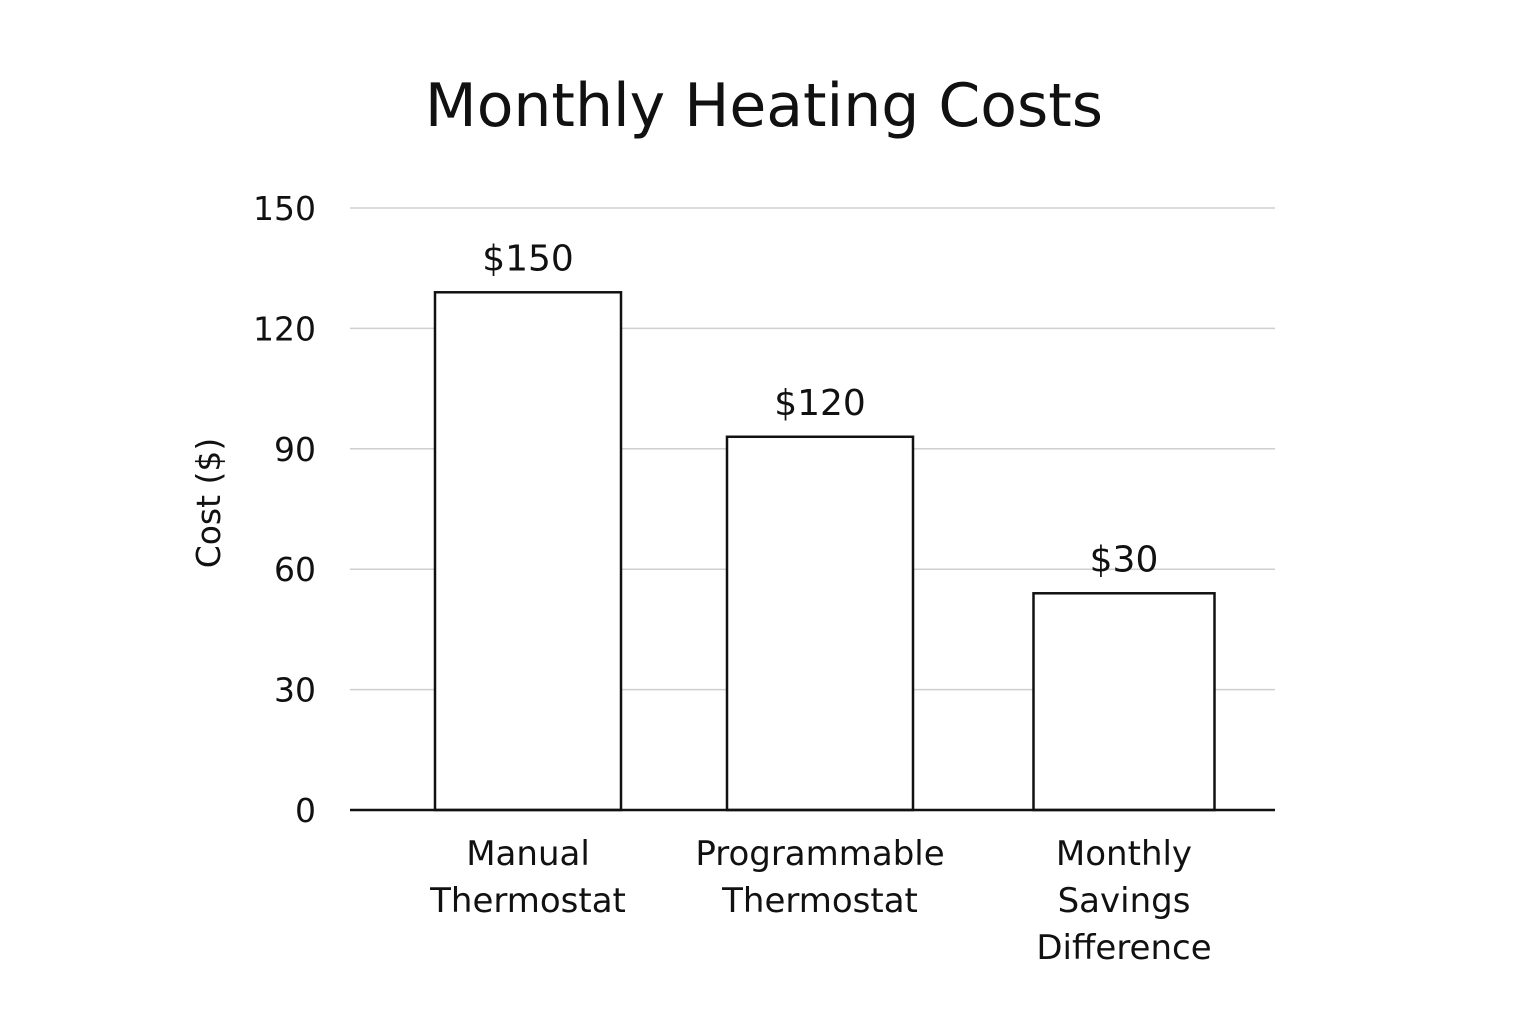 Image resolution: width=1536 pixels, height=1024 pixels. I want to click on y-tick-label: 120, so click(284, 328).